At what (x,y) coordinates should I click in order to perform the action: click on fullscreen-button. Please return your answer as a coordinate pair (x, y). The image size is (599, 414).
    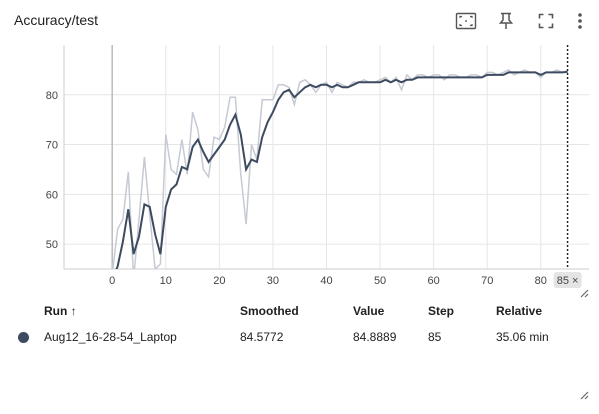
    Looking at the image, I should click on (546, 21).